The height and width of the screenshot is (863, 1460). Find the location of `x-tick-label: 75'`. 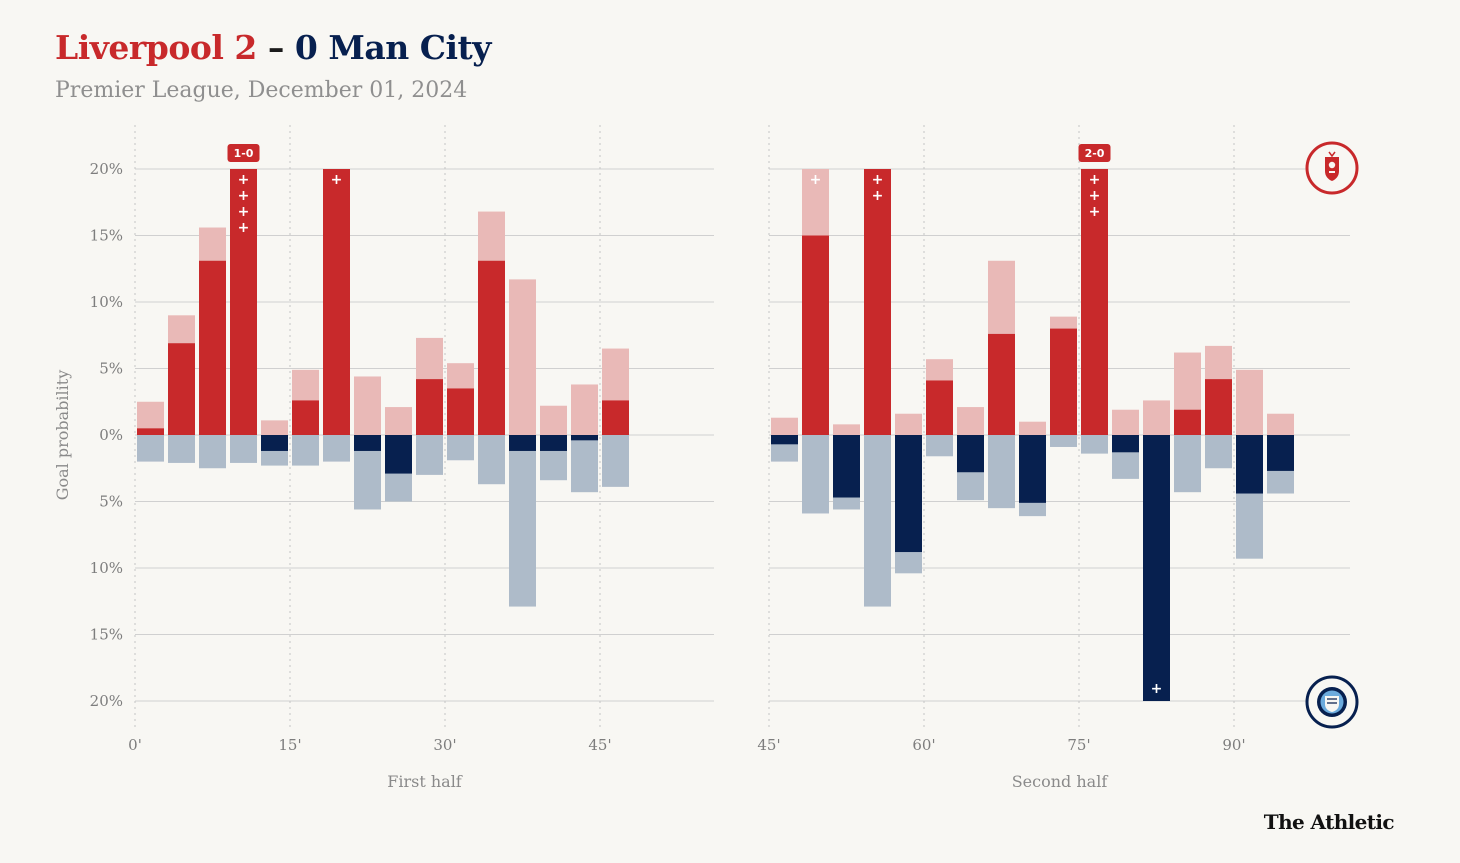

x-tick-label: 75' is located at coordinates (1078, 745).